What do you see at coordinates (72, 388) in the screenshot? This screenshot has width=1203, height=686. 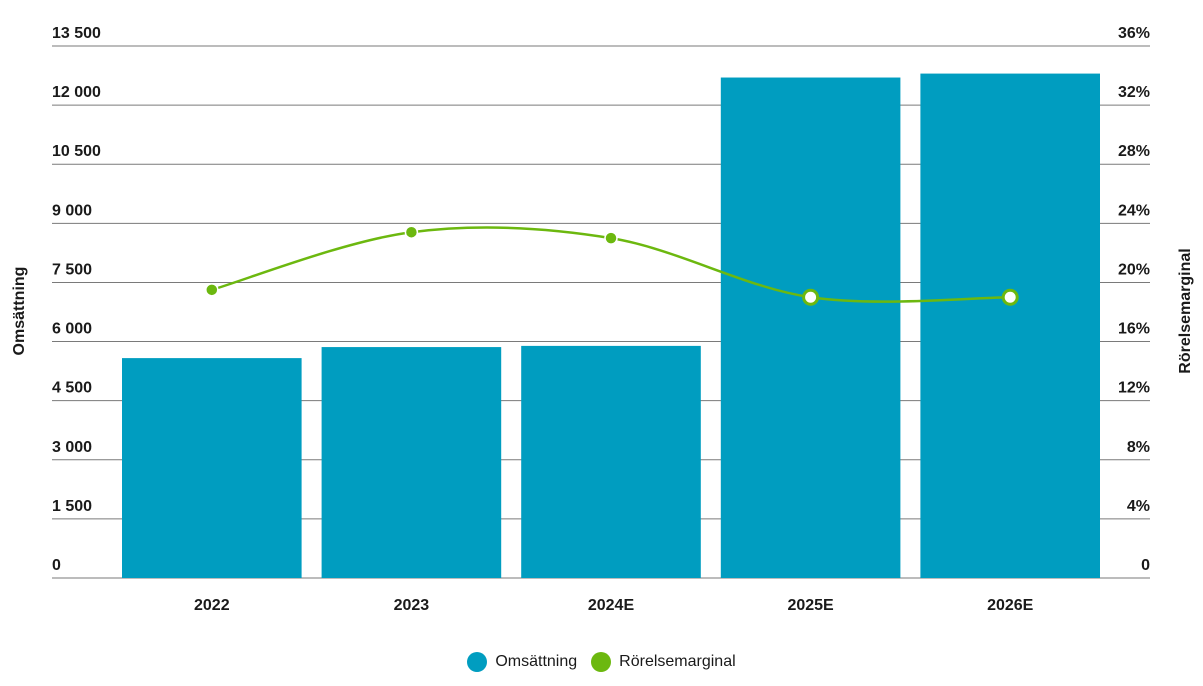 I see `left-tick-label: 4 500` at bounding box center [72, 388].